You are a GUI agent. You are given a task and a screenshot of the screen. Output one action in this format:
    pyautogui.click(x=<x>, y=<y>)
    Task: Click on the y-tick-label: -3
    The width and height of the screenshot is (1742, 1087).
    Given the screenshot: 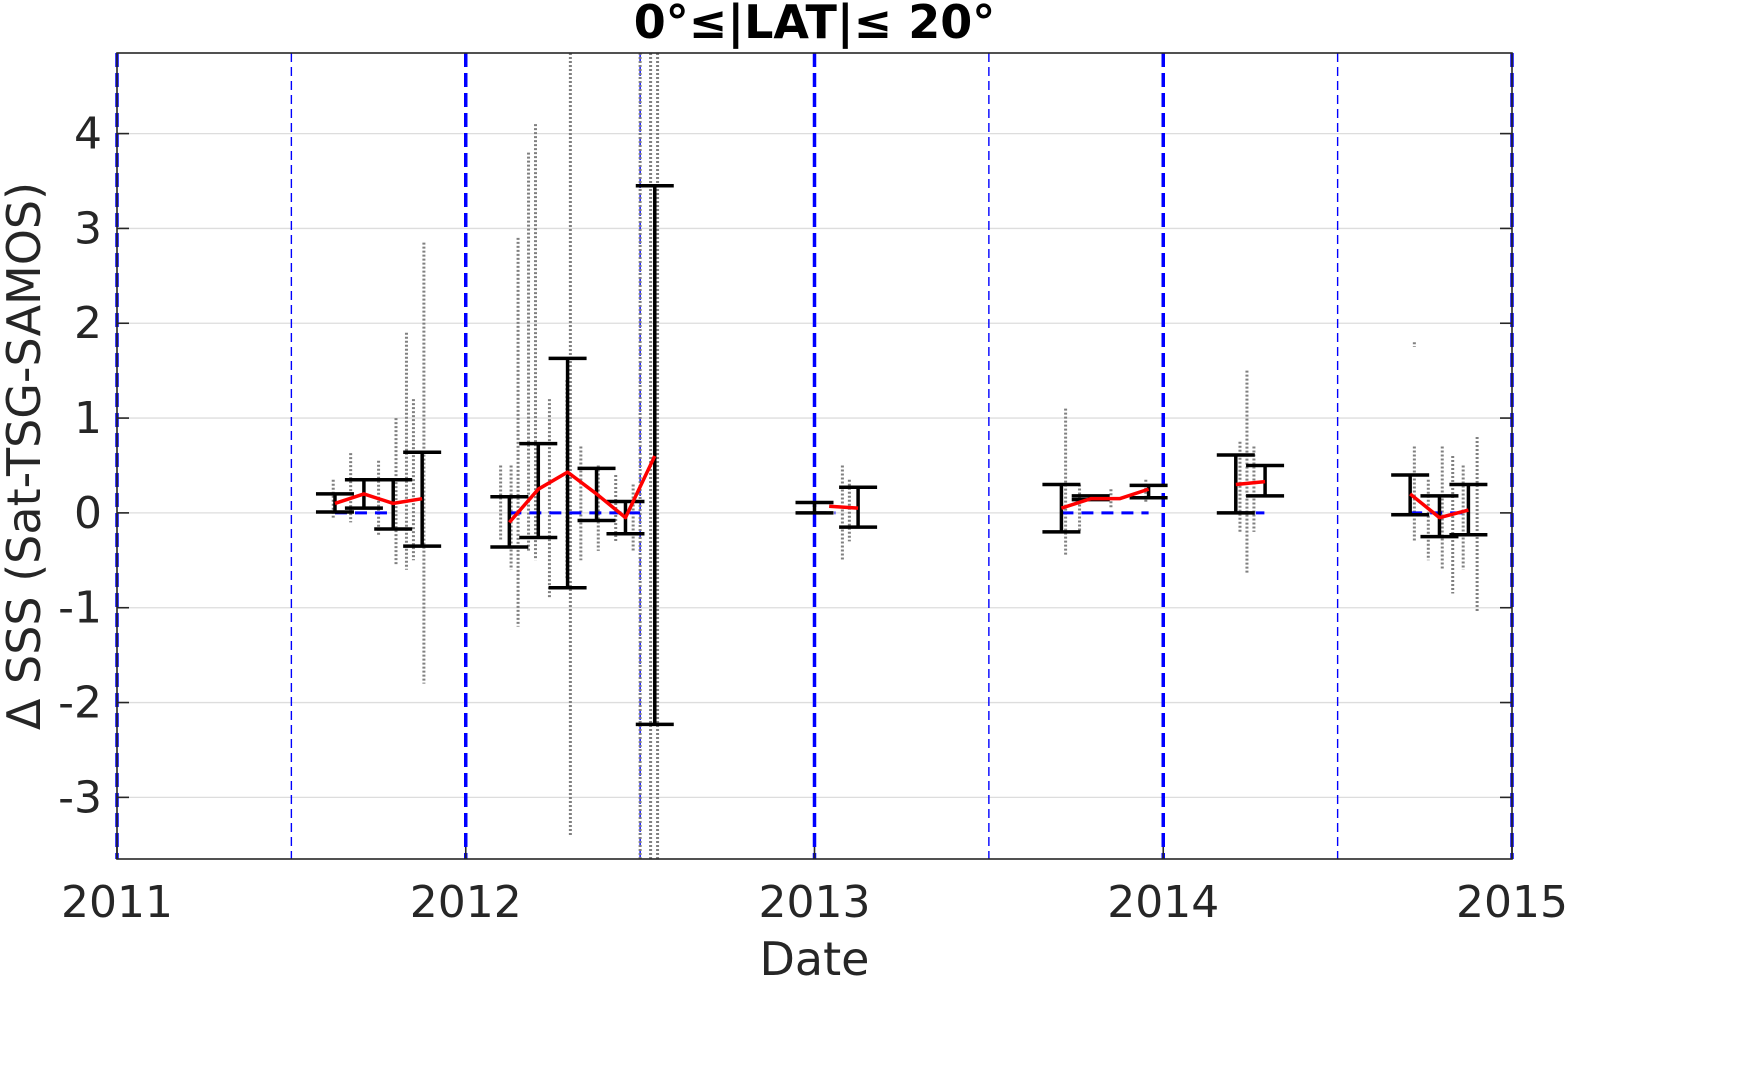 What is the action you would take?
    pyautogui.click(x=80, y=797)
    